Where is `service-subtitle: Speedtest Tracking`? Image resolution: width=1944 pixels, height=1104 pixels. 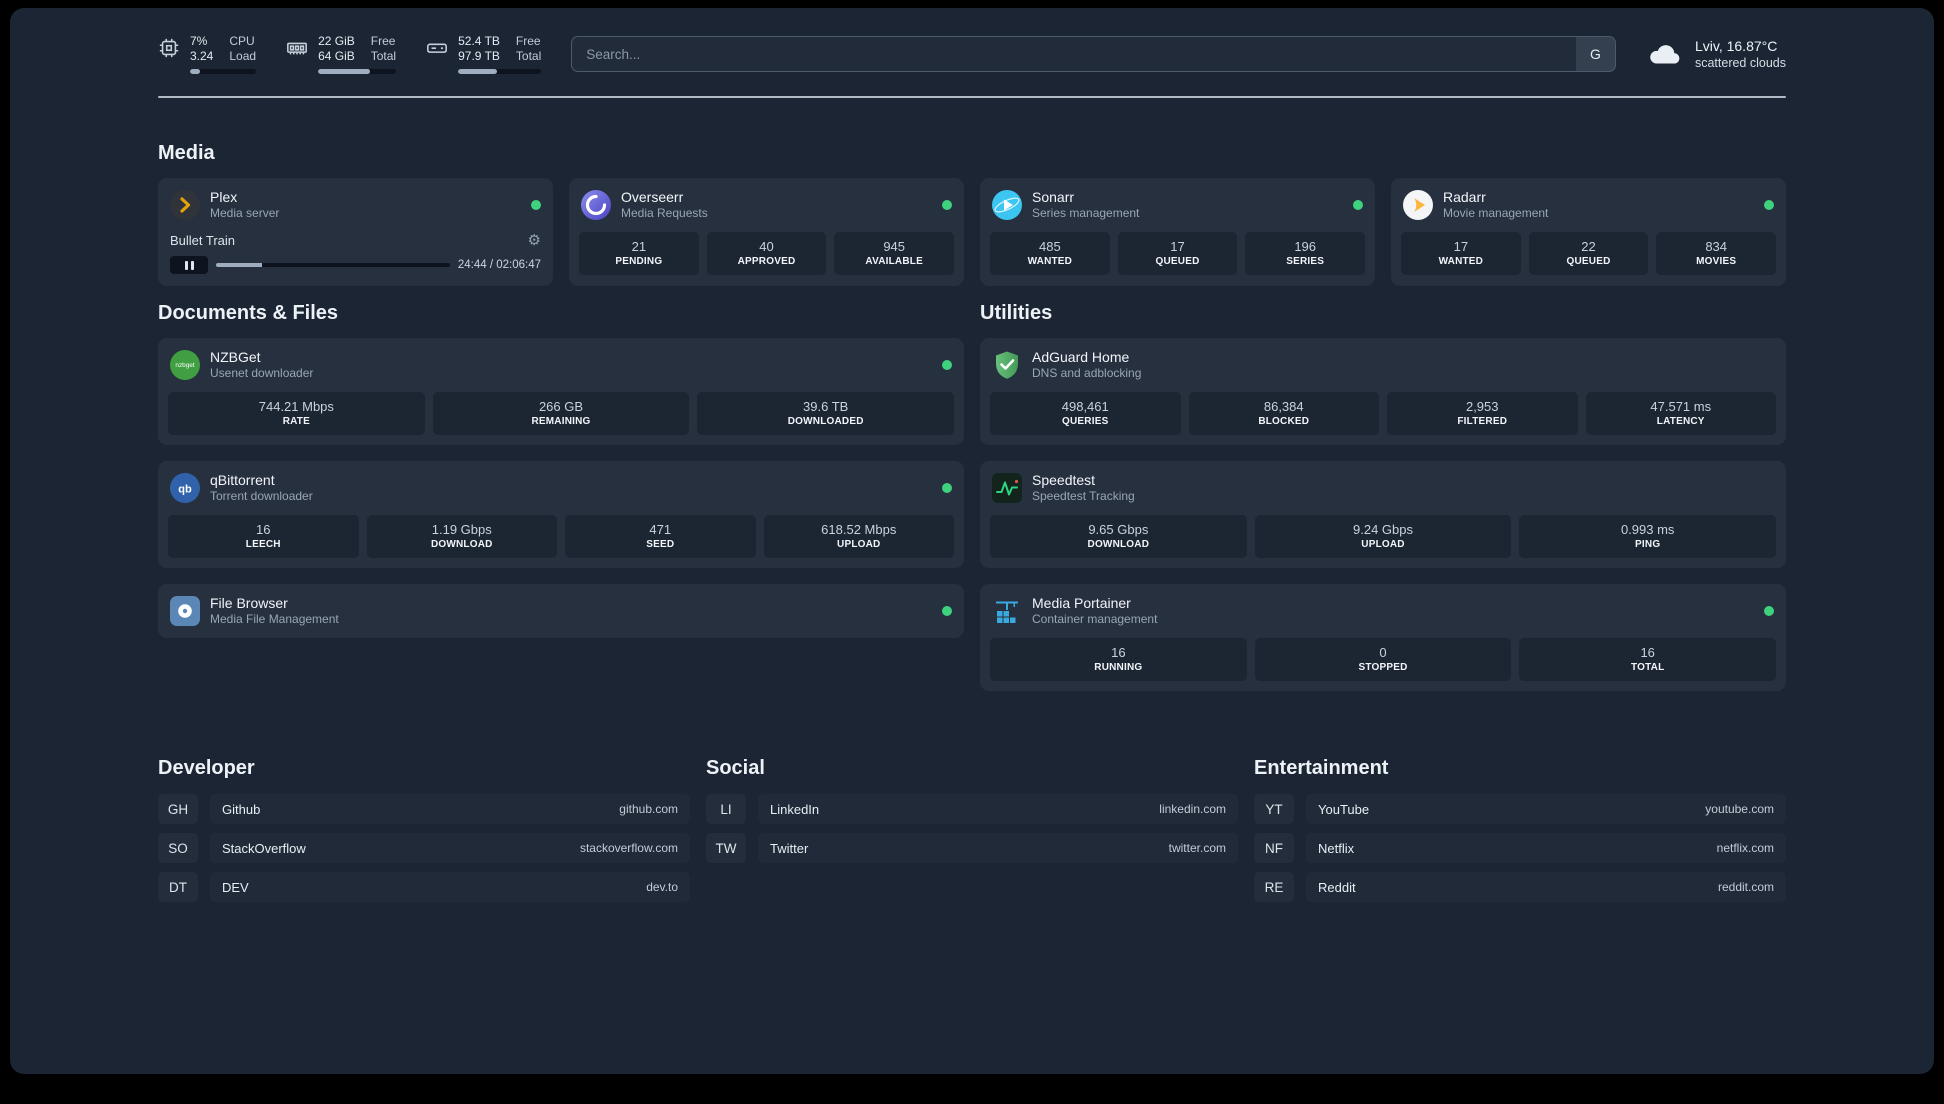
service-subtitle: Speedtest Tracking is located at coordinates (1083, 496).